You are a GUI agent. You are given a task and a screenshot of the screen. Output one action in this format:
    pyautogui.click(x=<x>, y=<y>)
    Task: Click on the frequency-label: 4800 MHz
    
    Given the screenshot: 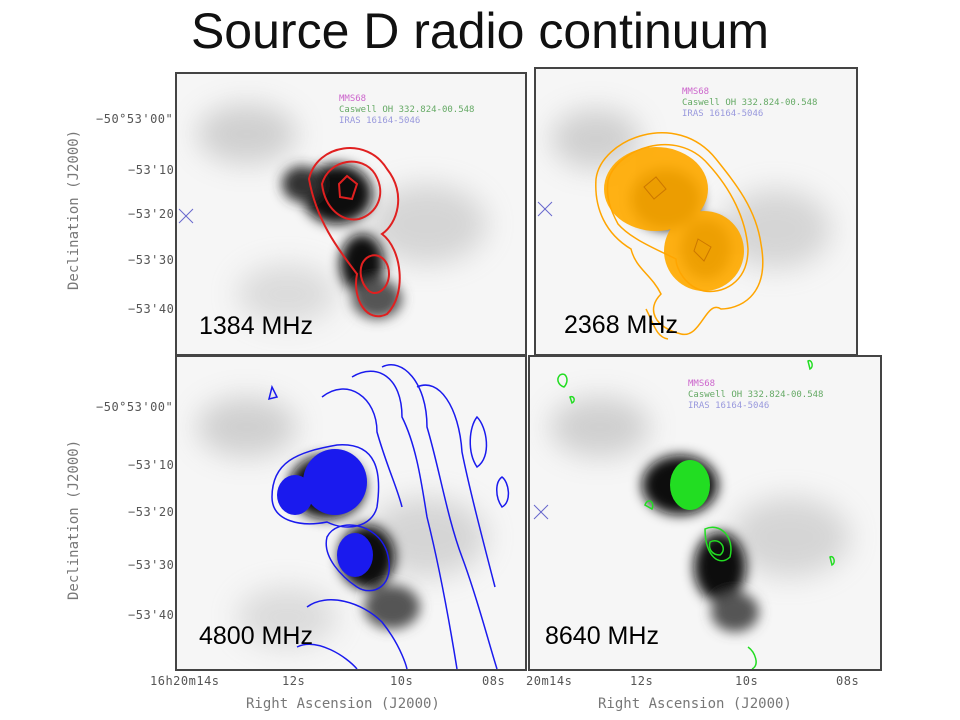 What is the action you would take?
    pyautogui.click(x=256, y=636)
    